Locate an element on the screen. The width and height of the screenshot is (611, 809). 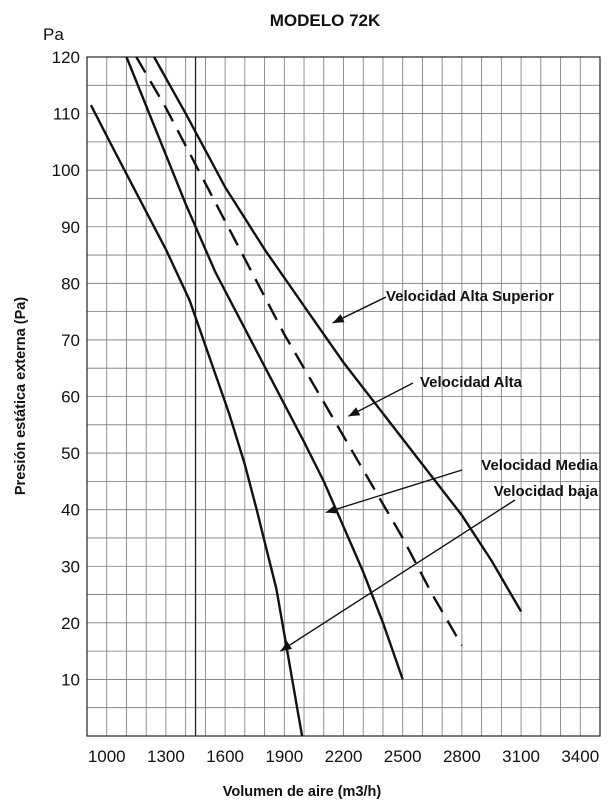
y-unit-label: Pa is located at coordinates (53, 34).